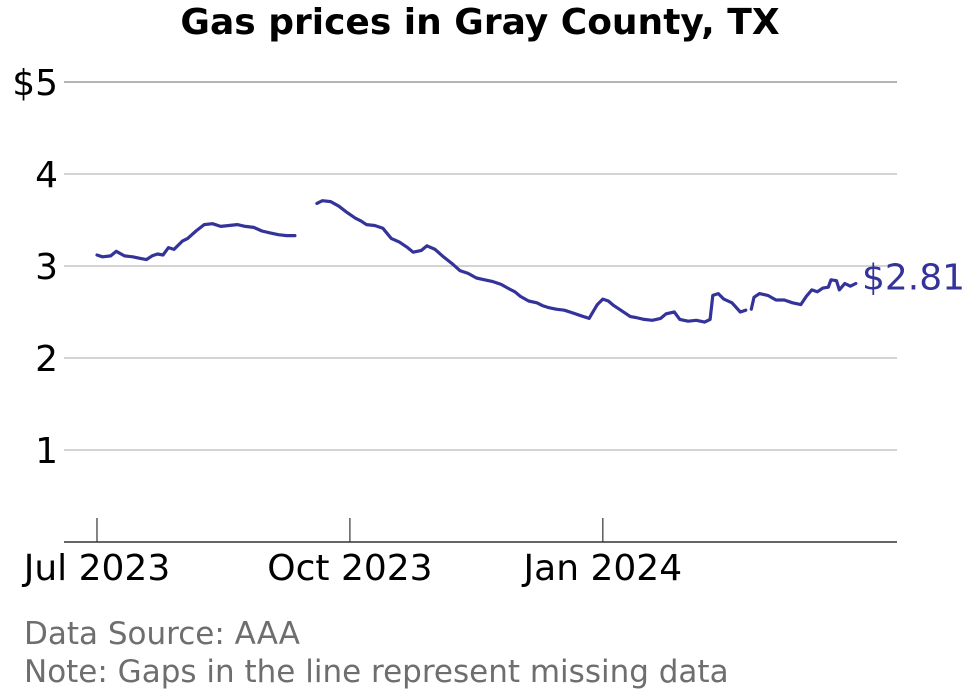 Image resolution: width=980 pixels, height=699 pixels. Describe the element at coordinates (46, 175) in the screenshot. I see `y-tick-label: 4` at that location.